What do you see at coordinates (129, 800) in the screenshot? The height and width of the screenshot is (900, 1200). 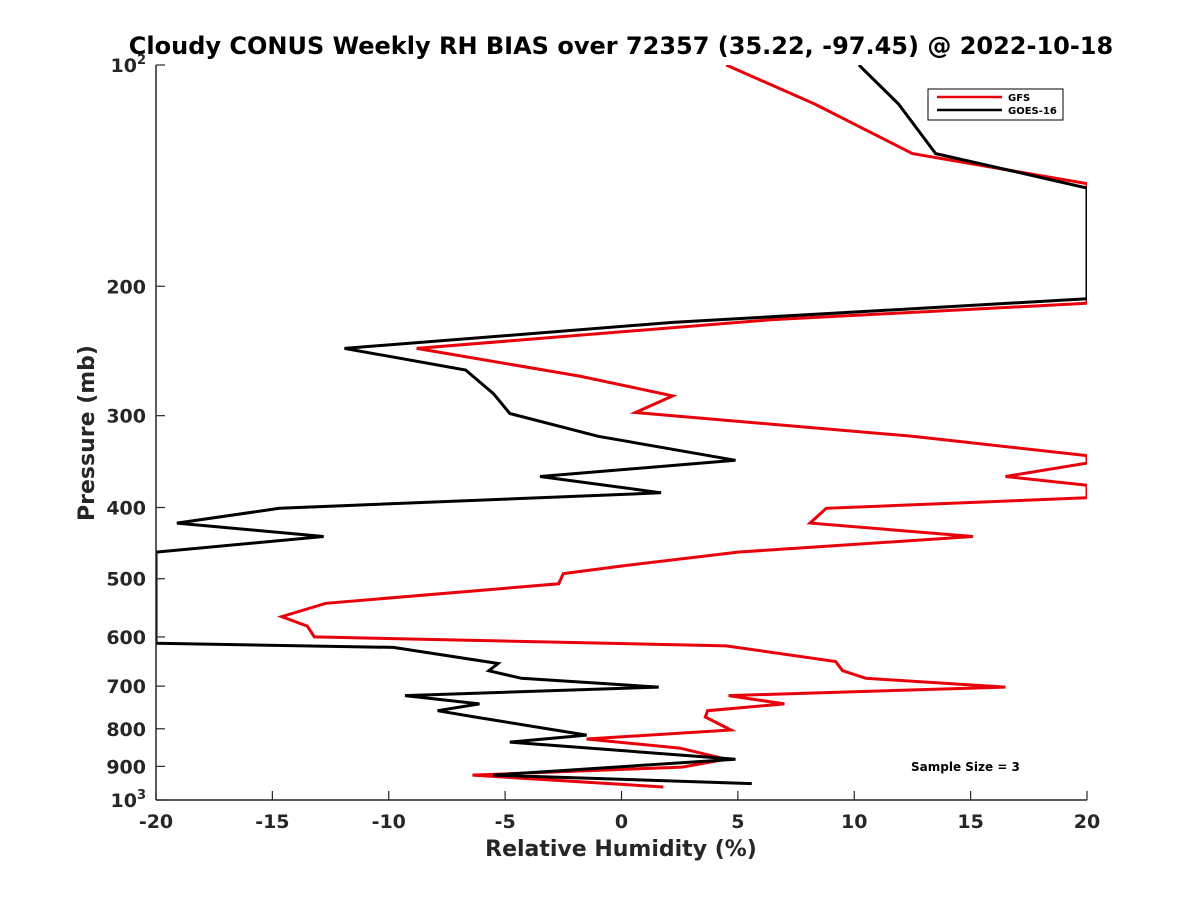 I see `y-tick-label: 10³` at bounding box center [129, 800].